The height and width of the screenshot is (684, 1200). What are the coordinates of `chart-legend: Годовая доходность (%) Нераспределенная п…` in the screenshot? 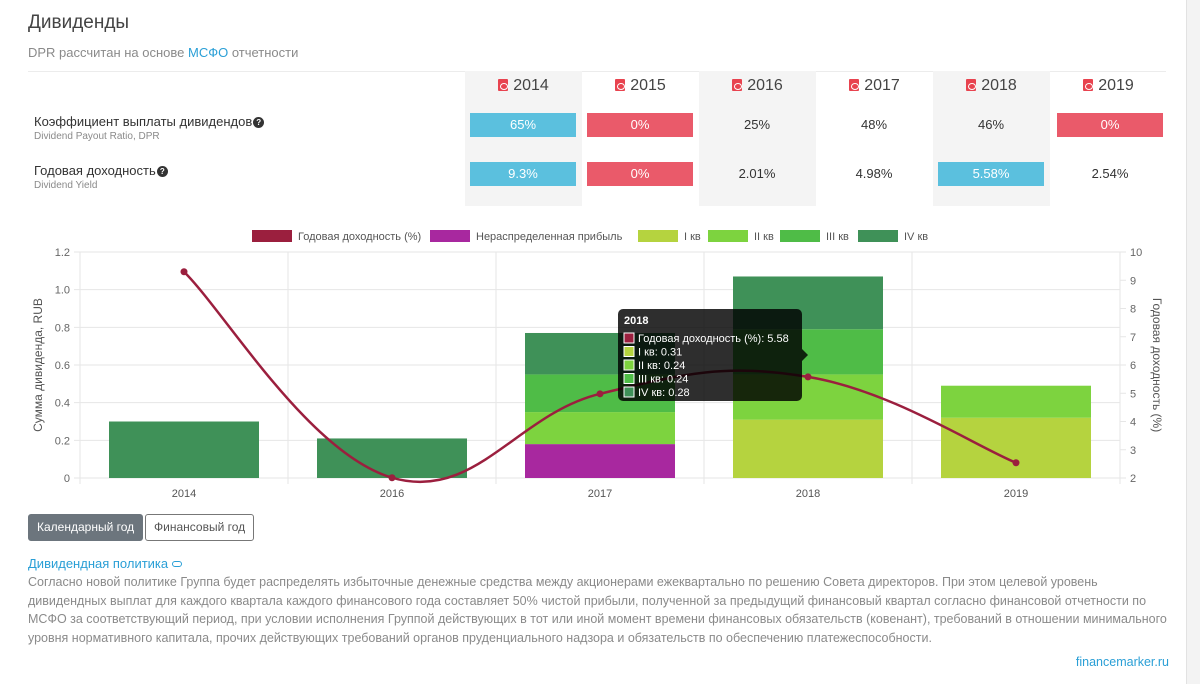 It's located at (590, 236).